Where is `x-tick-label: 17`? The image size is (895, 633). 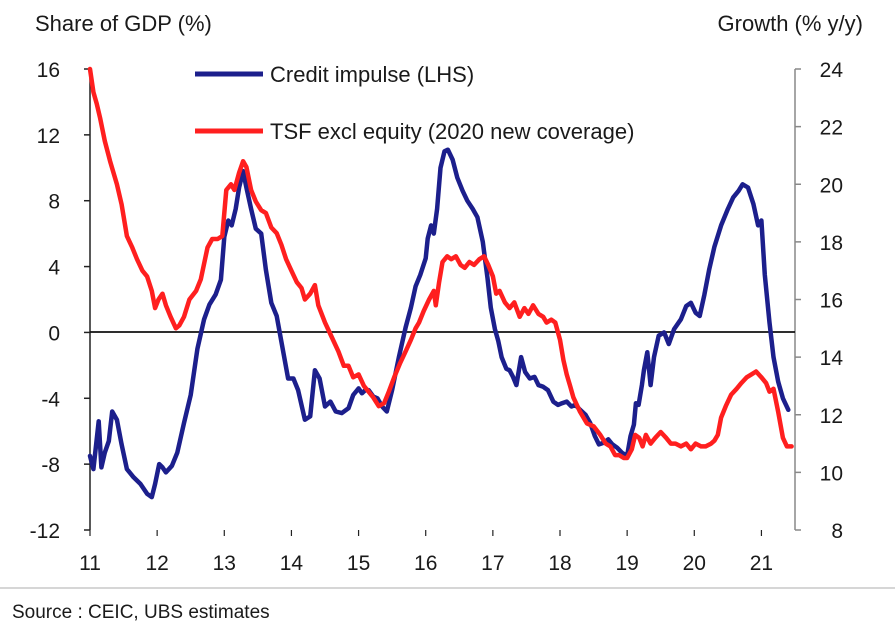 x-tick-label: 17 is located at coordinates (492, 563).